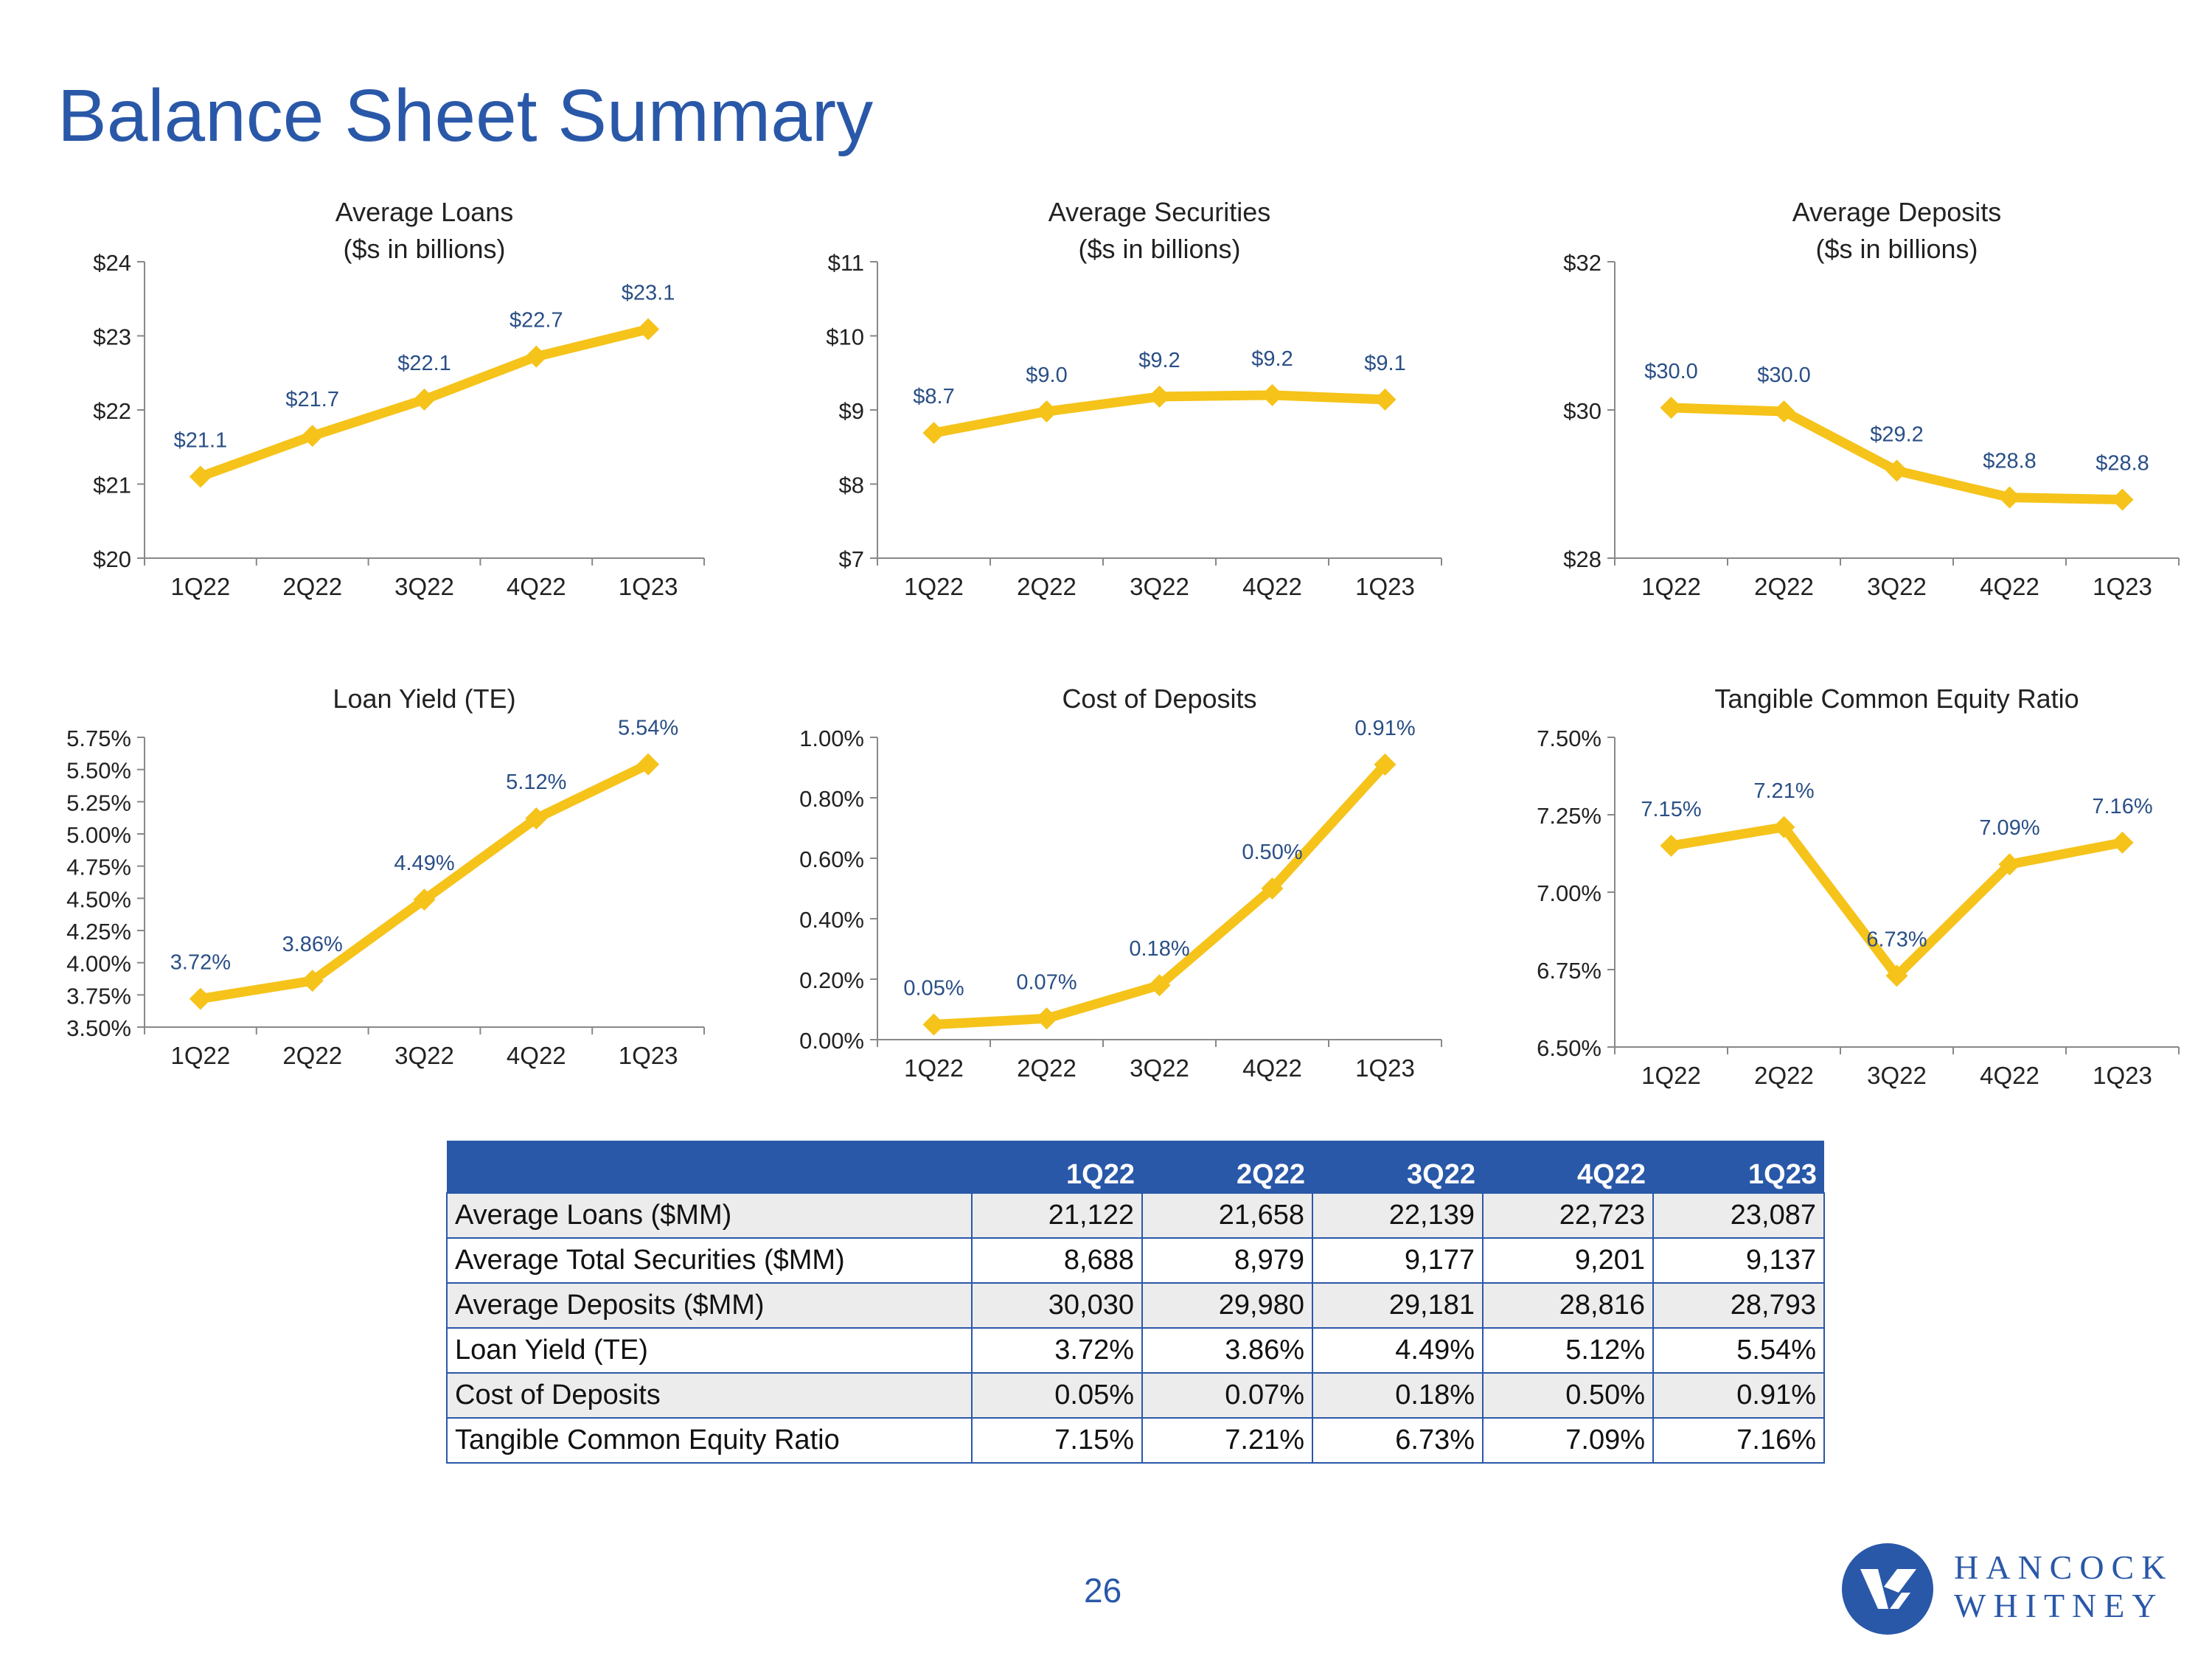 The height and width of the screenshot is (1659, 2212). I want to click on y-tick-label: 4.00%, so click(98, 964).